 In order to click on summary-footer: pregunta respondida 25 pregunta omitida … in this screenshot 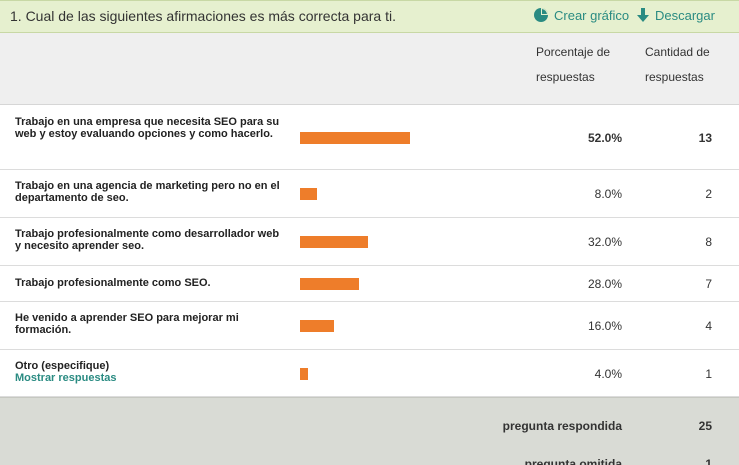, I will do `click(369, 431)`.